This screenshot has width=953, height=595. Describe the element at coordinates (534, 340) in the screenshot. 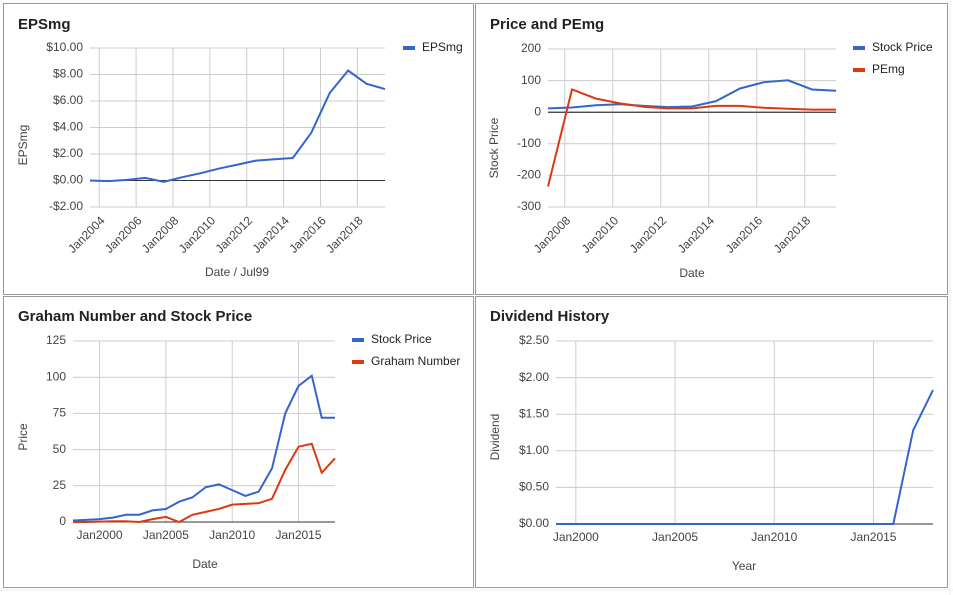

I see `y-tick-label: $2.50` at that location.